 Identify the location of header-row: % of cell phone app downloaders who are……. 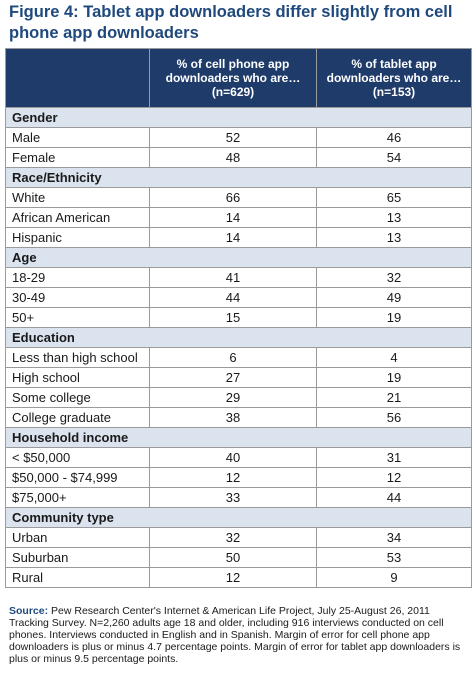
(238, 78).